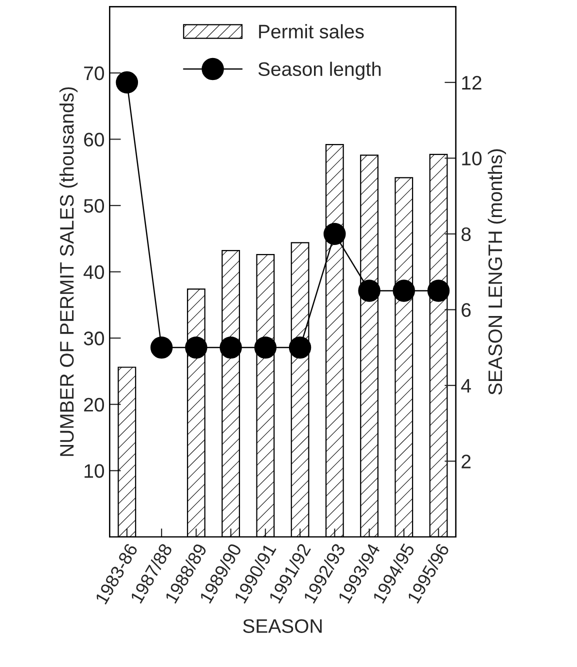 This screenshot has height=667, width=577. What do you see at coordinates (94, 272) in the screenshot?
I see `y-tick-label: 40` at bounding box center [94, 272].